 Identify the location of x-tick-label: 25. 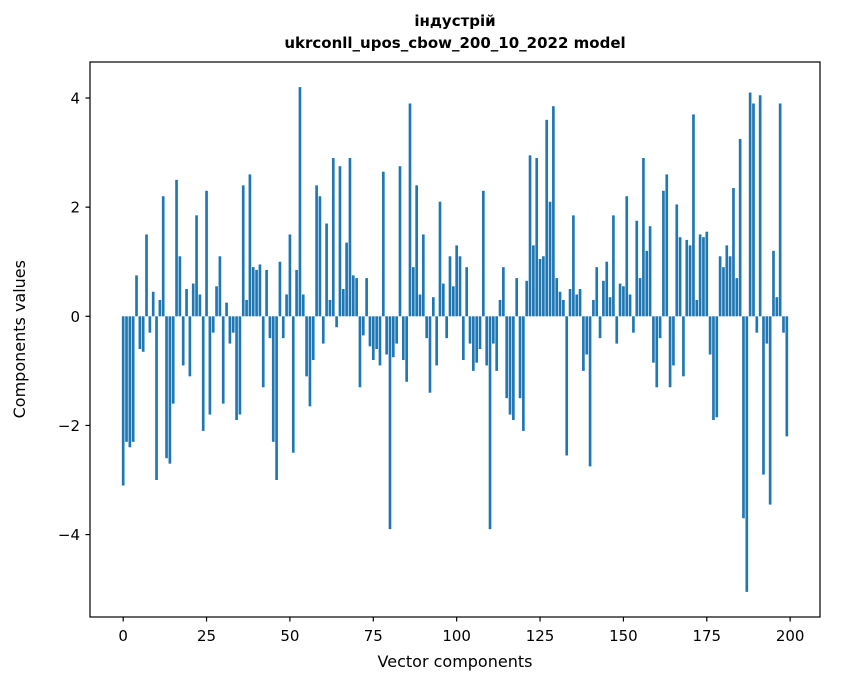
(206, 636).